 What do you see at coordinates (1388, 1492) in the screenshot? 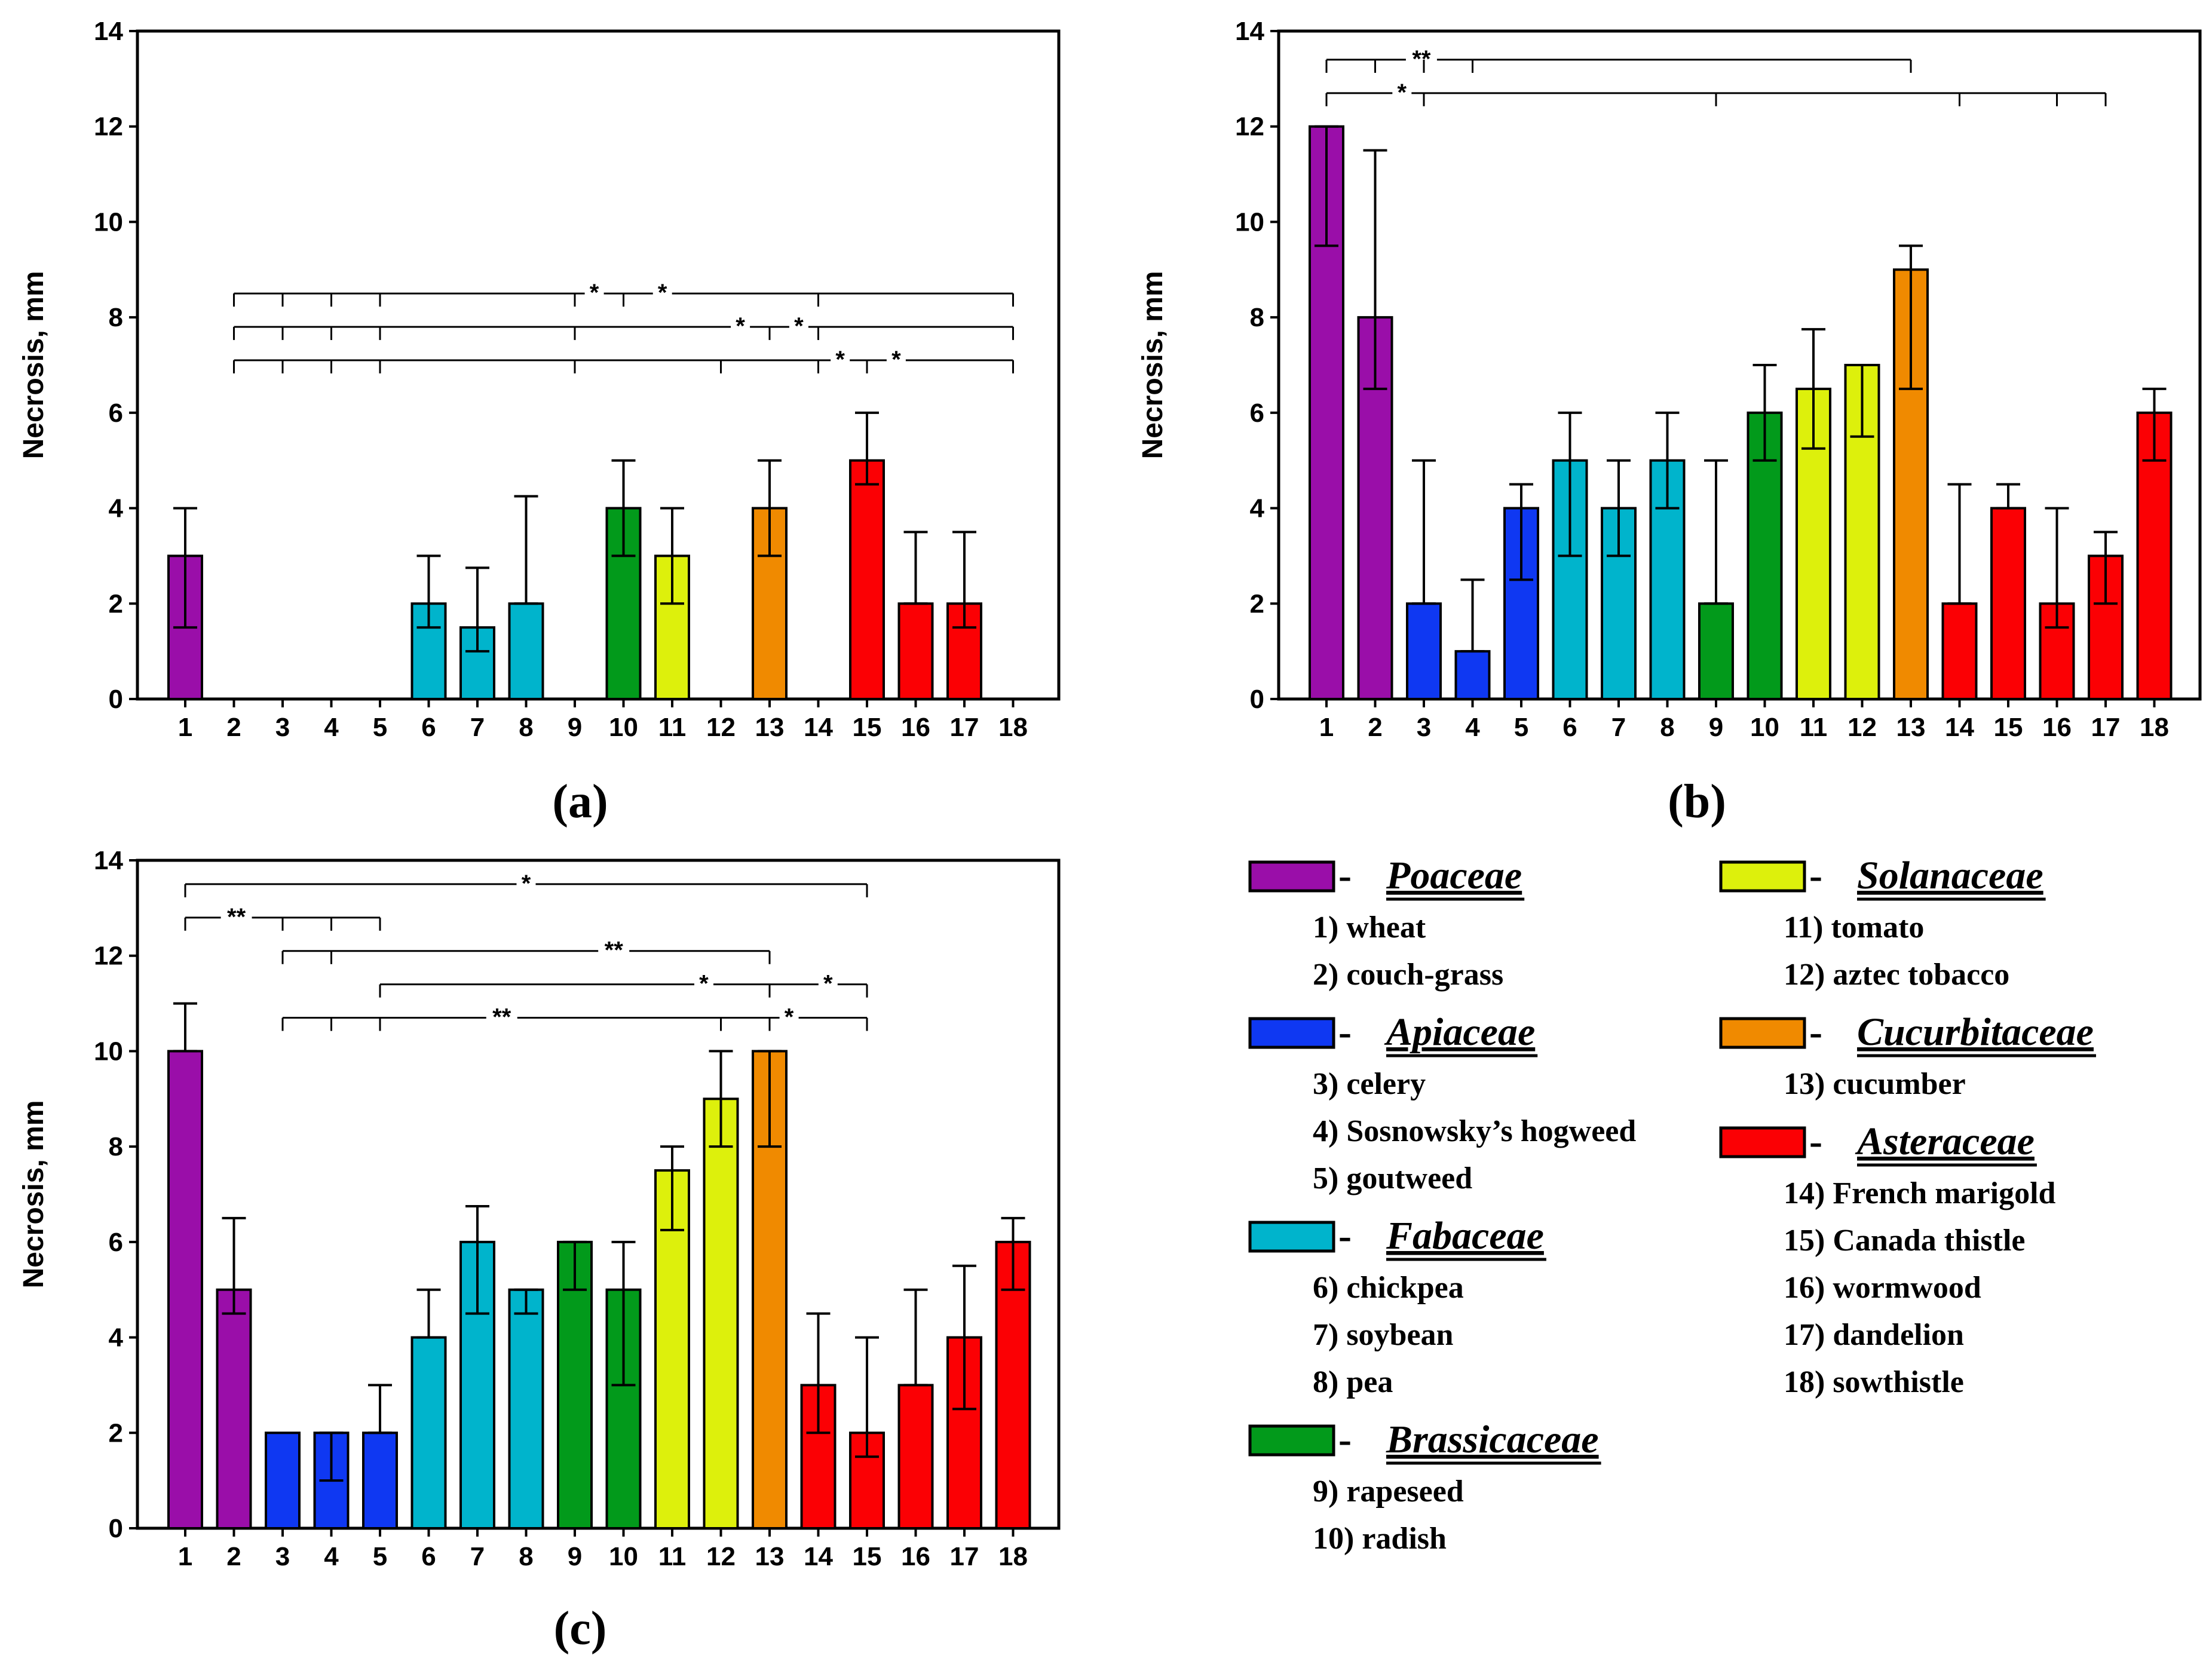
I see `legend-species: 9) rapeseed` at bounding box center [1388, 1492].